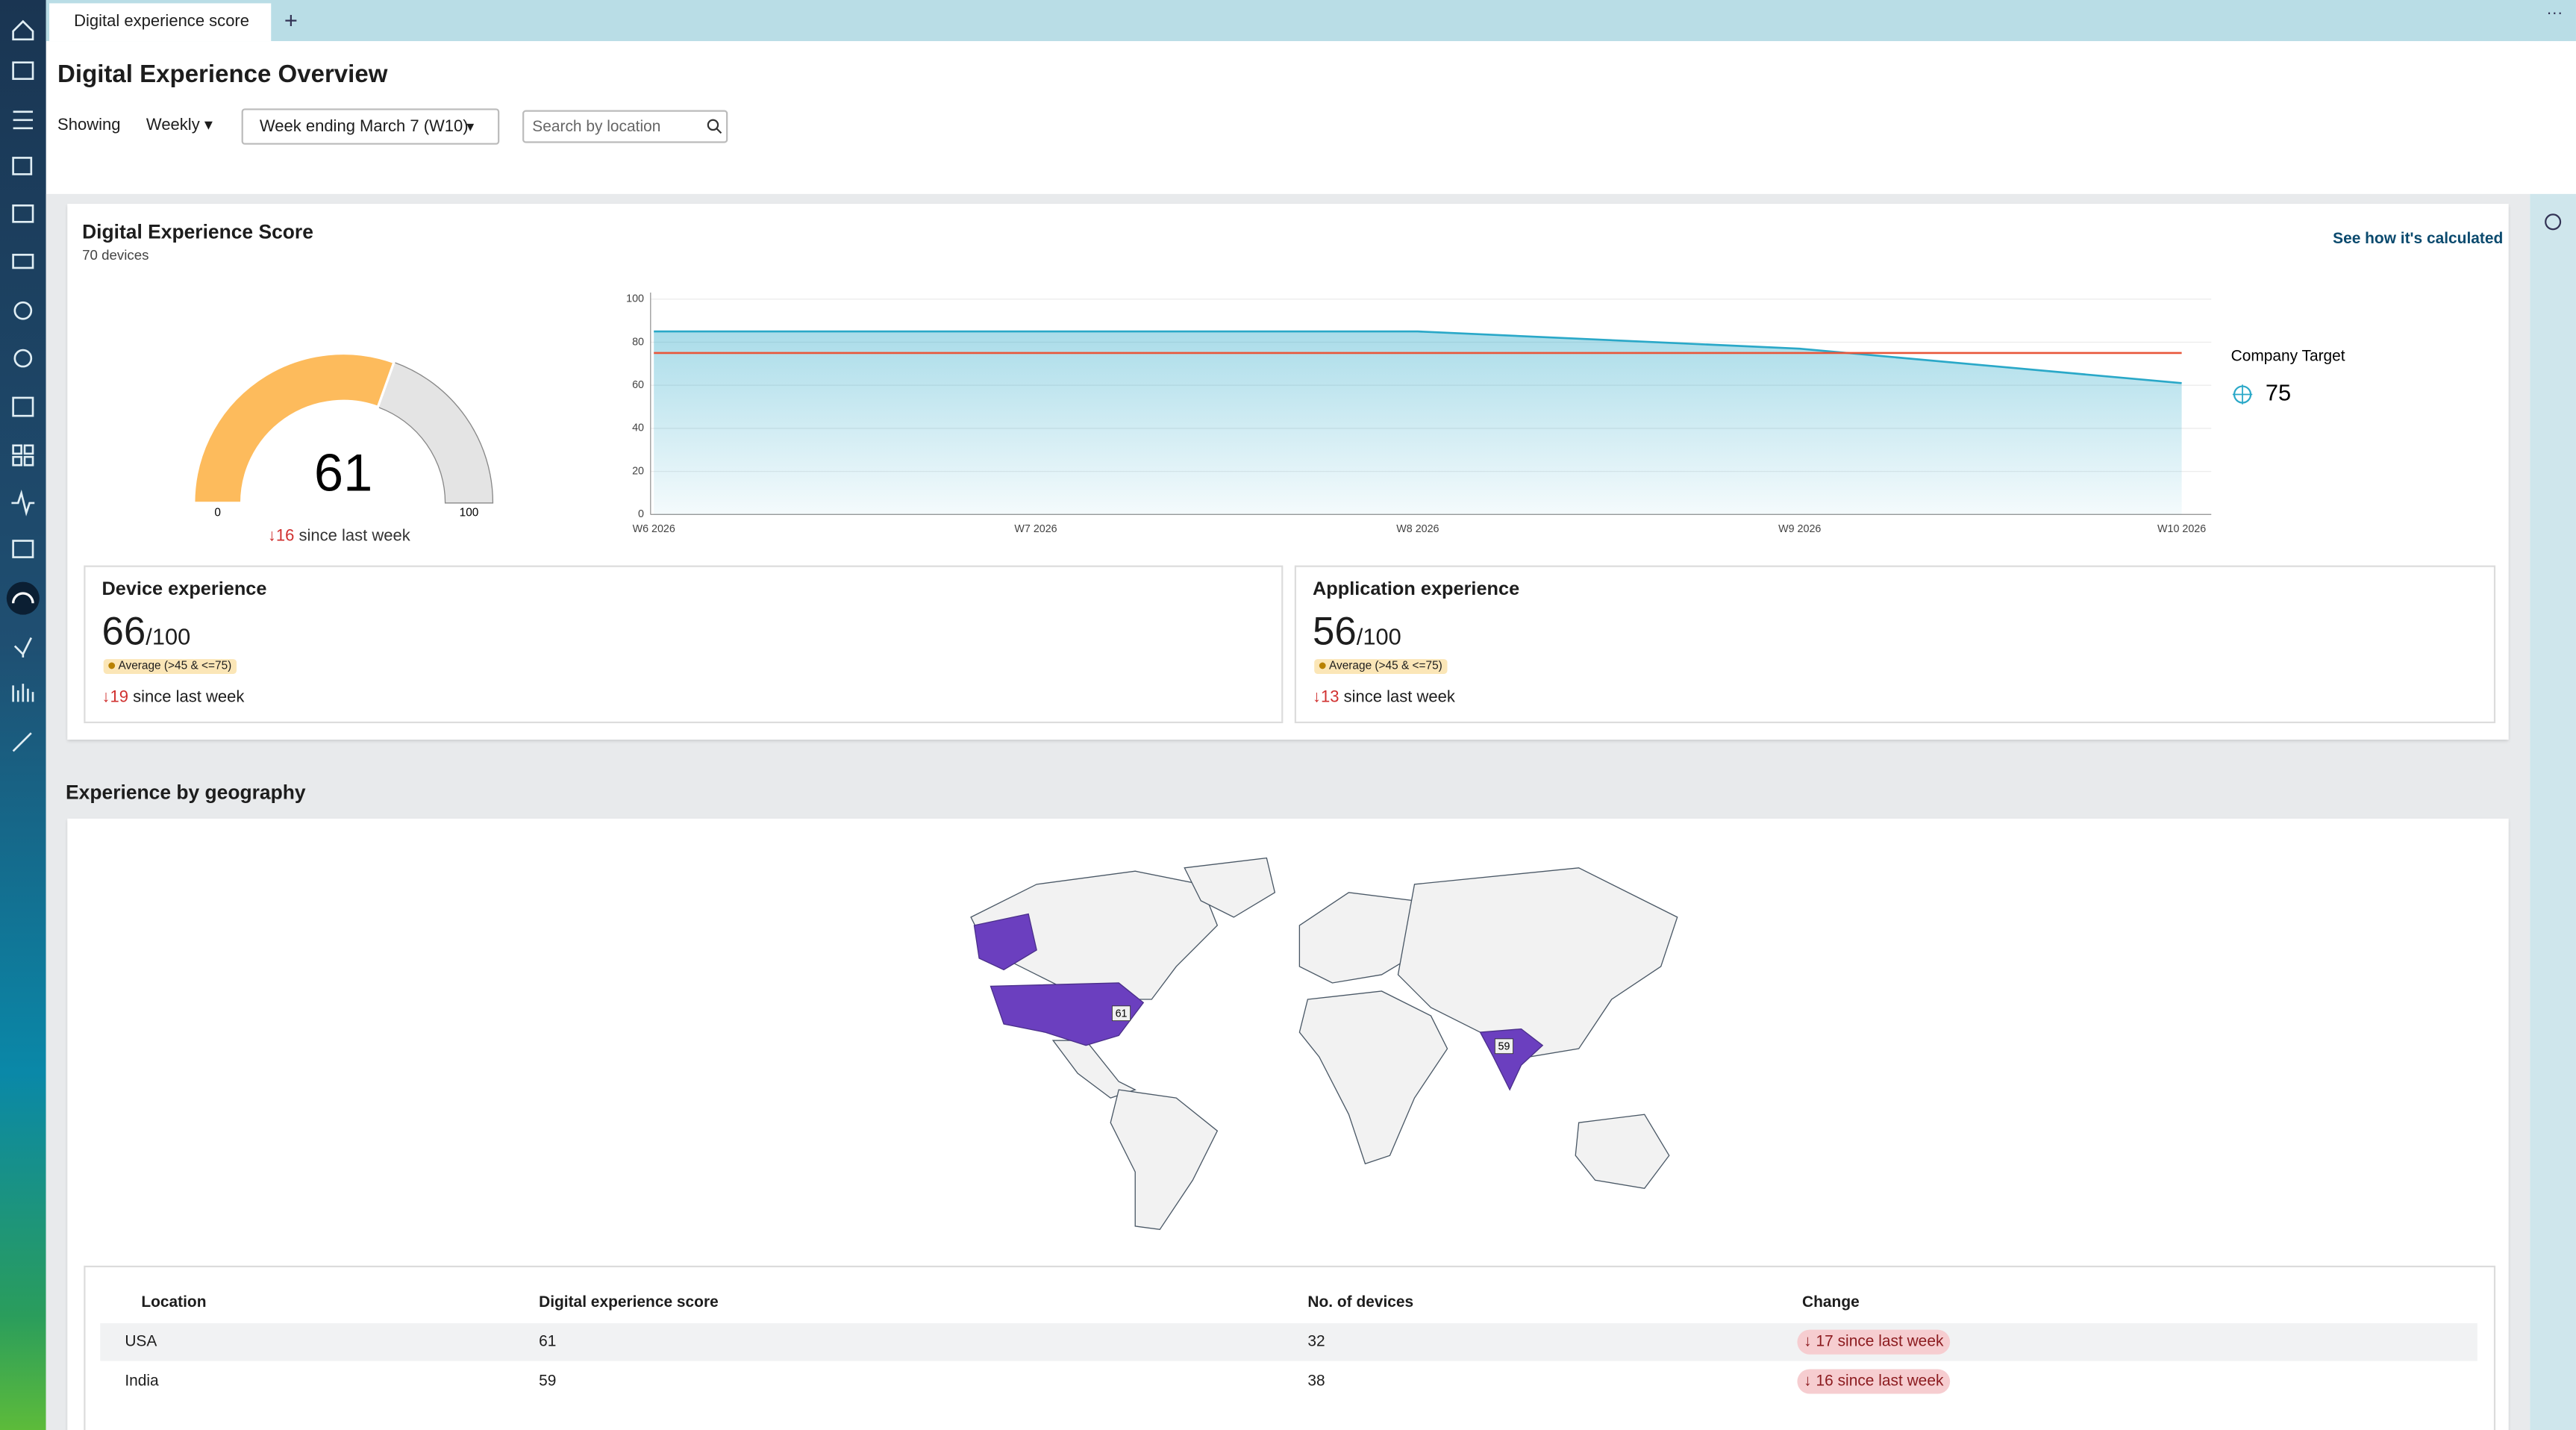  Describe the element at coordinates (1035, 529) in the screenshot. I see `x-tick-label: W7 2026` at that location.